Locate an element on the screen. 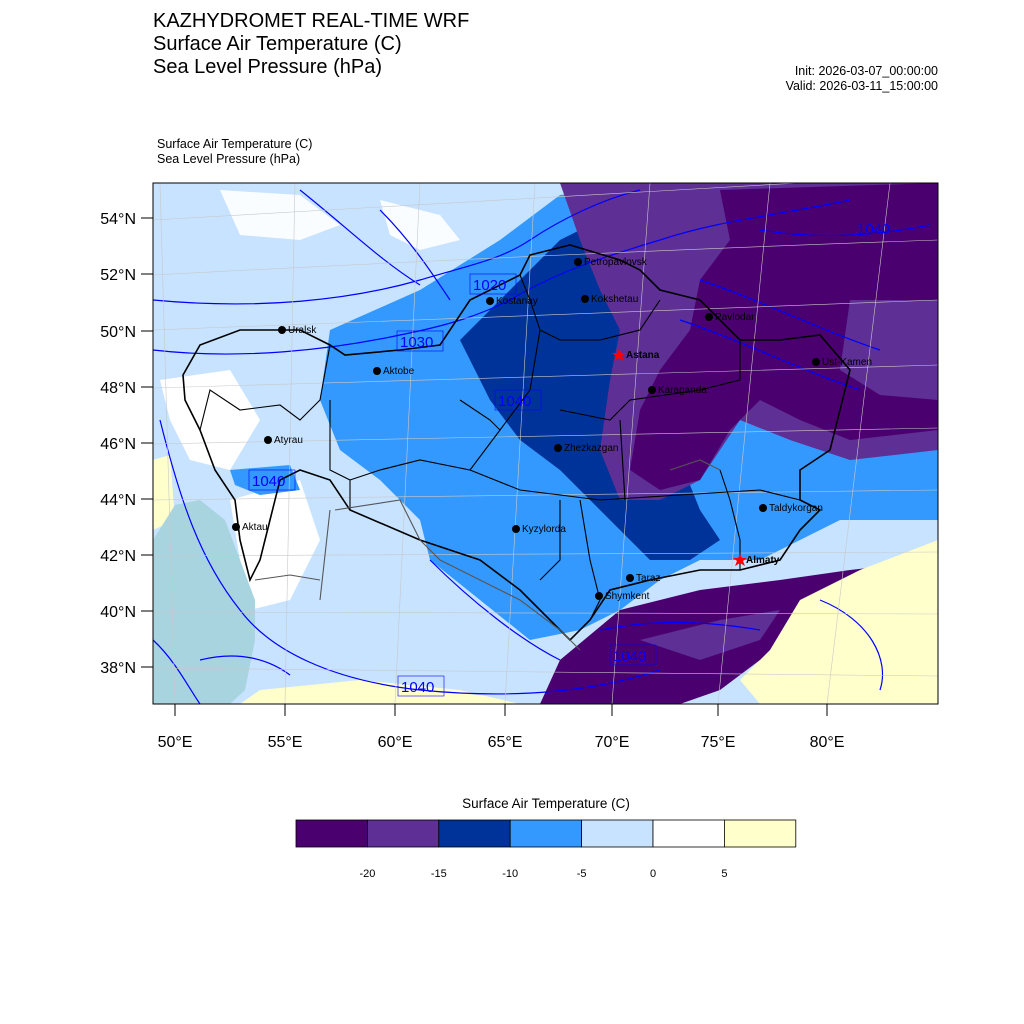 This screenshot has width=1024, height=1024. city-label: Karaganda is located at coordinates (682, 390).